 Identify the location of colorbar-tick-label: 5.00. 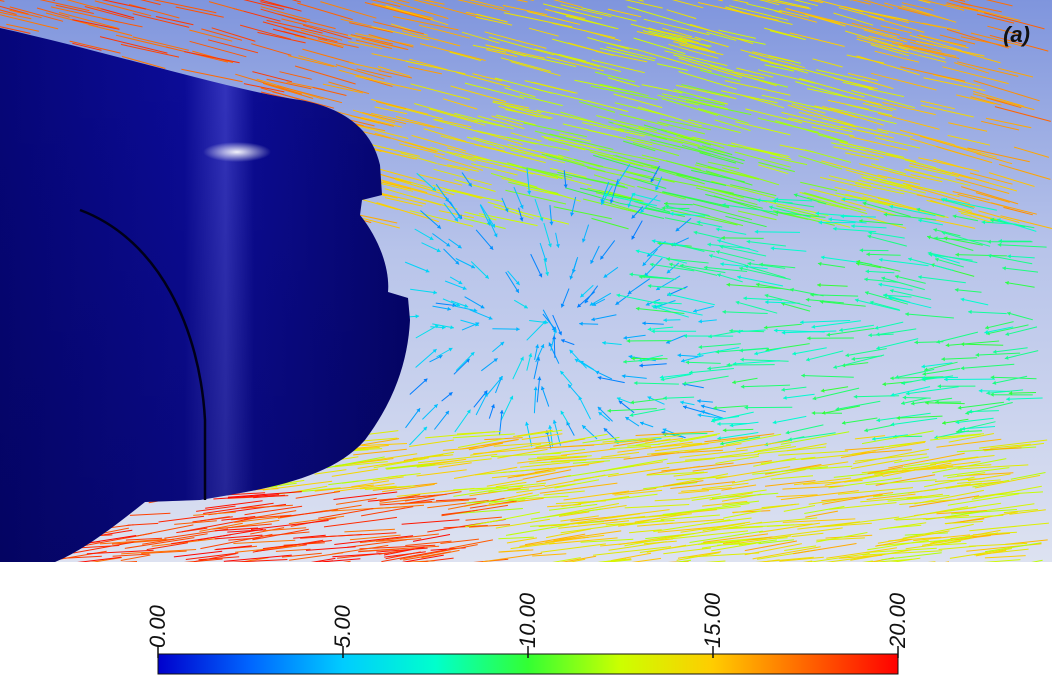
(342, 626).